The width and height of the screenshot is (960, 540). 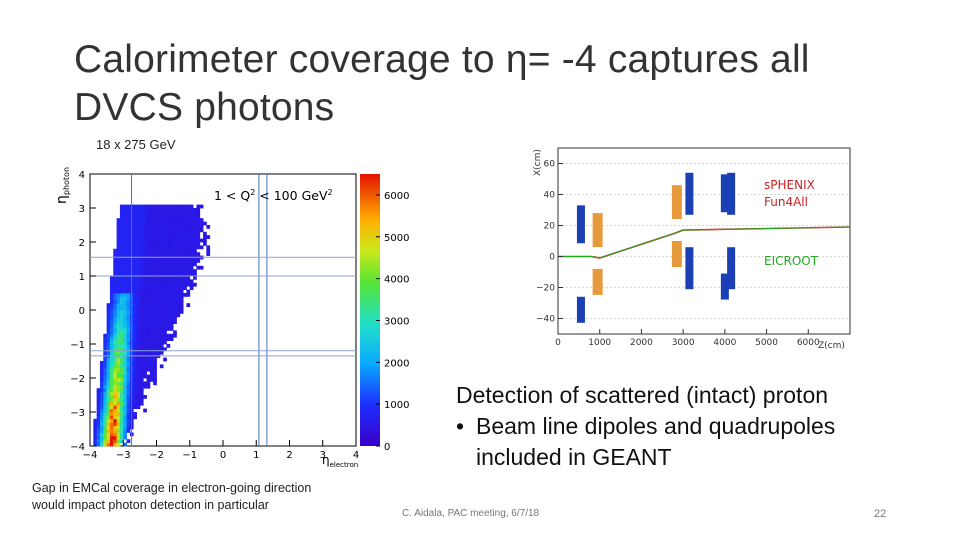 I want to click on beamline-y-tick-label: 60, so click(x=550, y=165).